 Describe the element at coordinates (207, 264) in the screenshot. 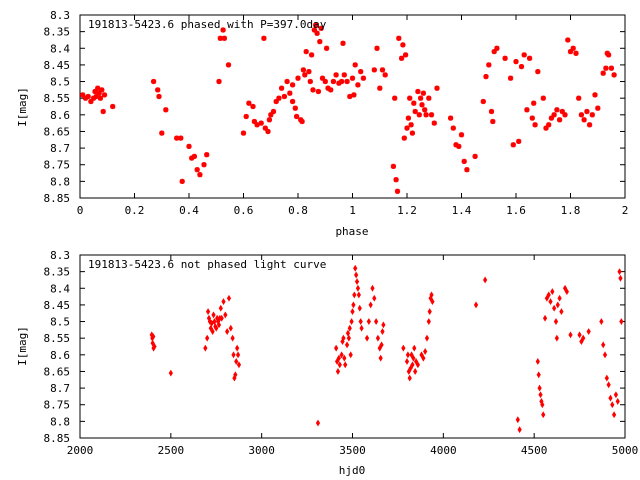

I see `unphased-plot-title: 191813-5423.6 not phased light curve` at that location.